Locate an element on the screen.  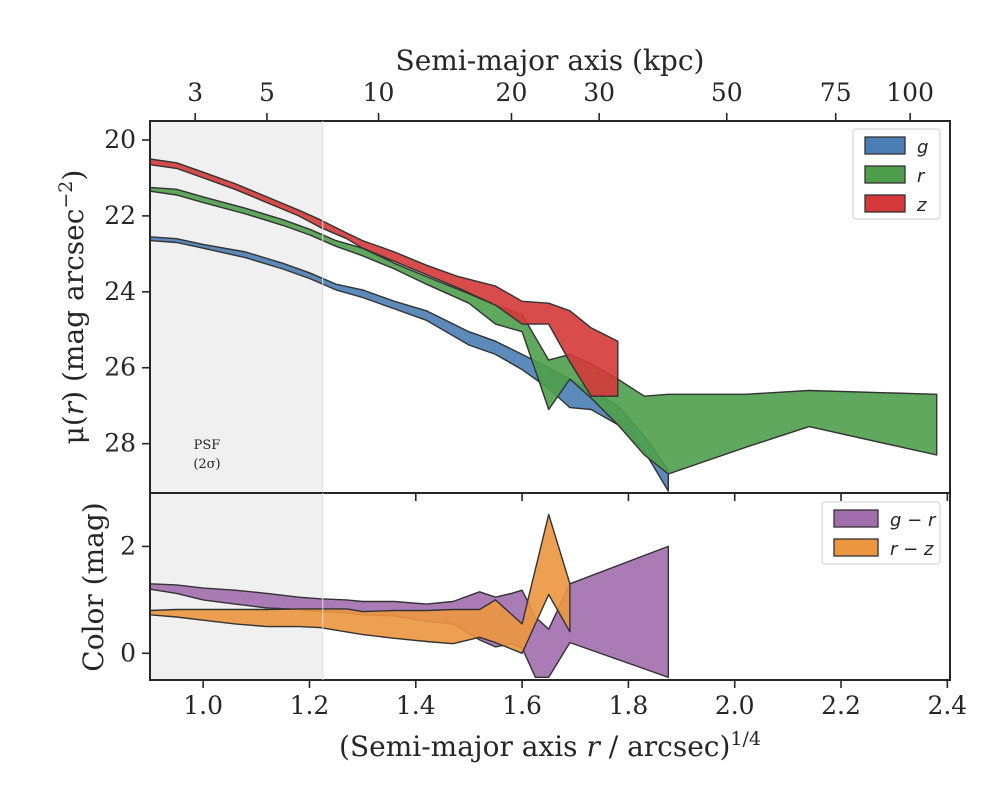
top-legend-label: g is located at coordinates (922, 147).